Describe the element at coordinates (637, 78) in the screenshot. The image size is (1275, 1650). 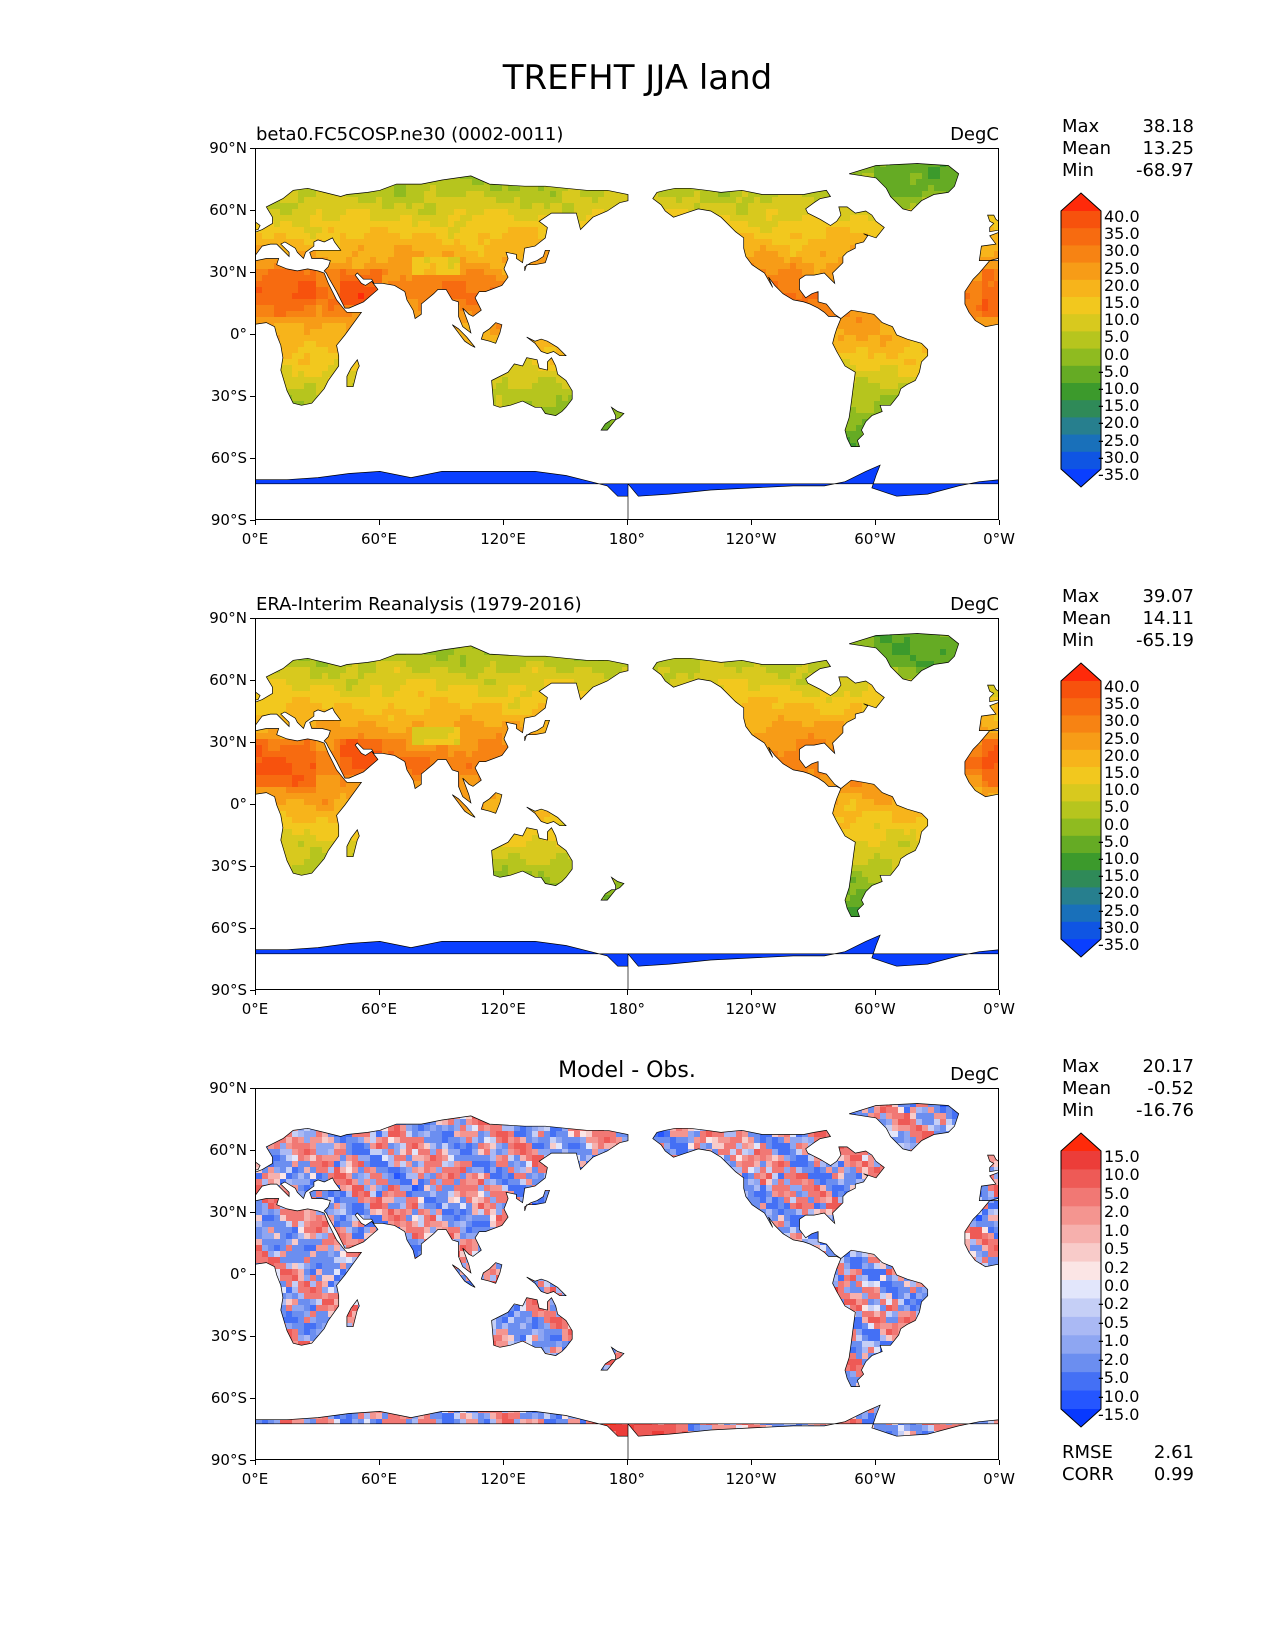
I see `page-title: TREFHT JJA land` at that location.